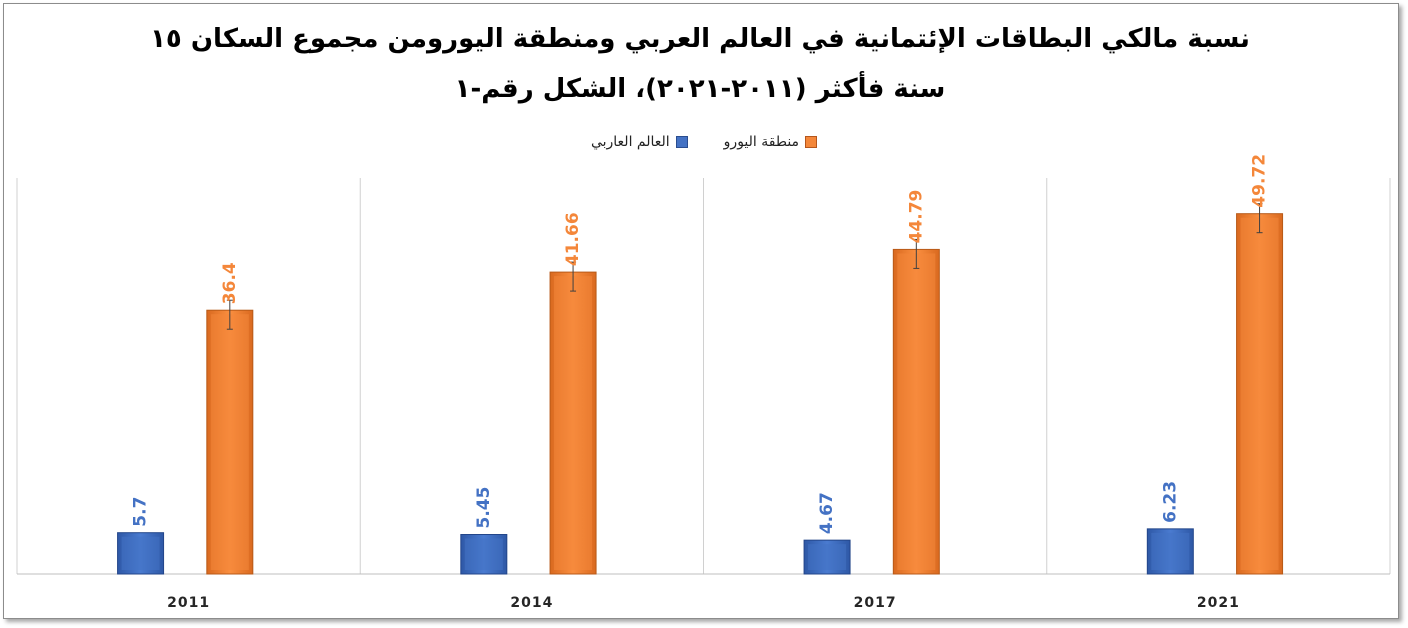  Describe the element at coordinates (141, 512) in the screenshot. I see `data-label-arab-world-2011: 5.7` at that location.